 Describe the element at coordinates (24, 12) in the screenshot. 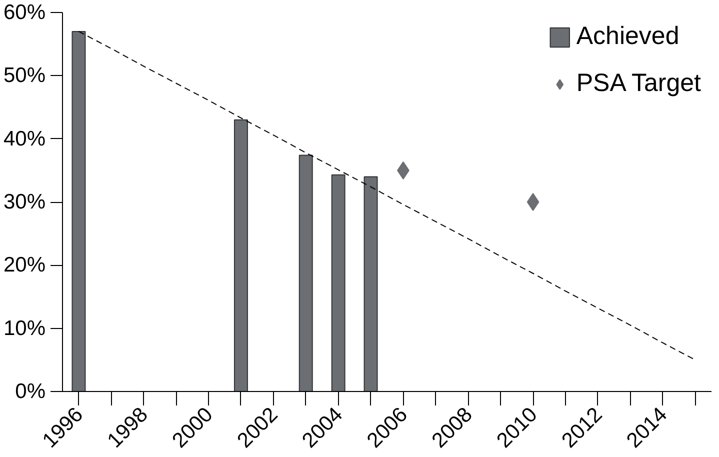

I see `y-tick-label: 60%` at that location.